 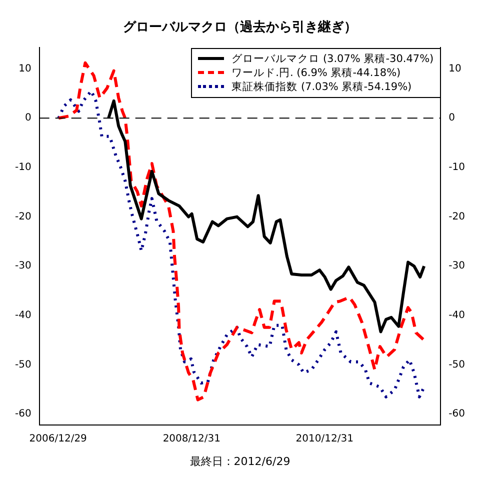 I want to click on x-tick-label: 2006/12/29, so click(x=58, y=439).